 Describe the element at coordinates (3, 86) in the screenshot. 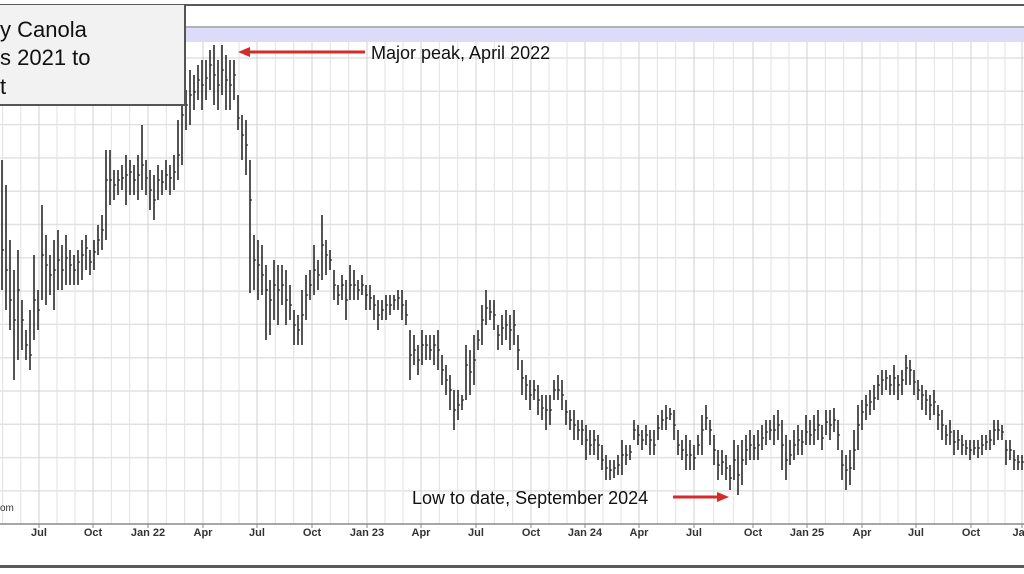

I see `title-line-3: t` at that location.